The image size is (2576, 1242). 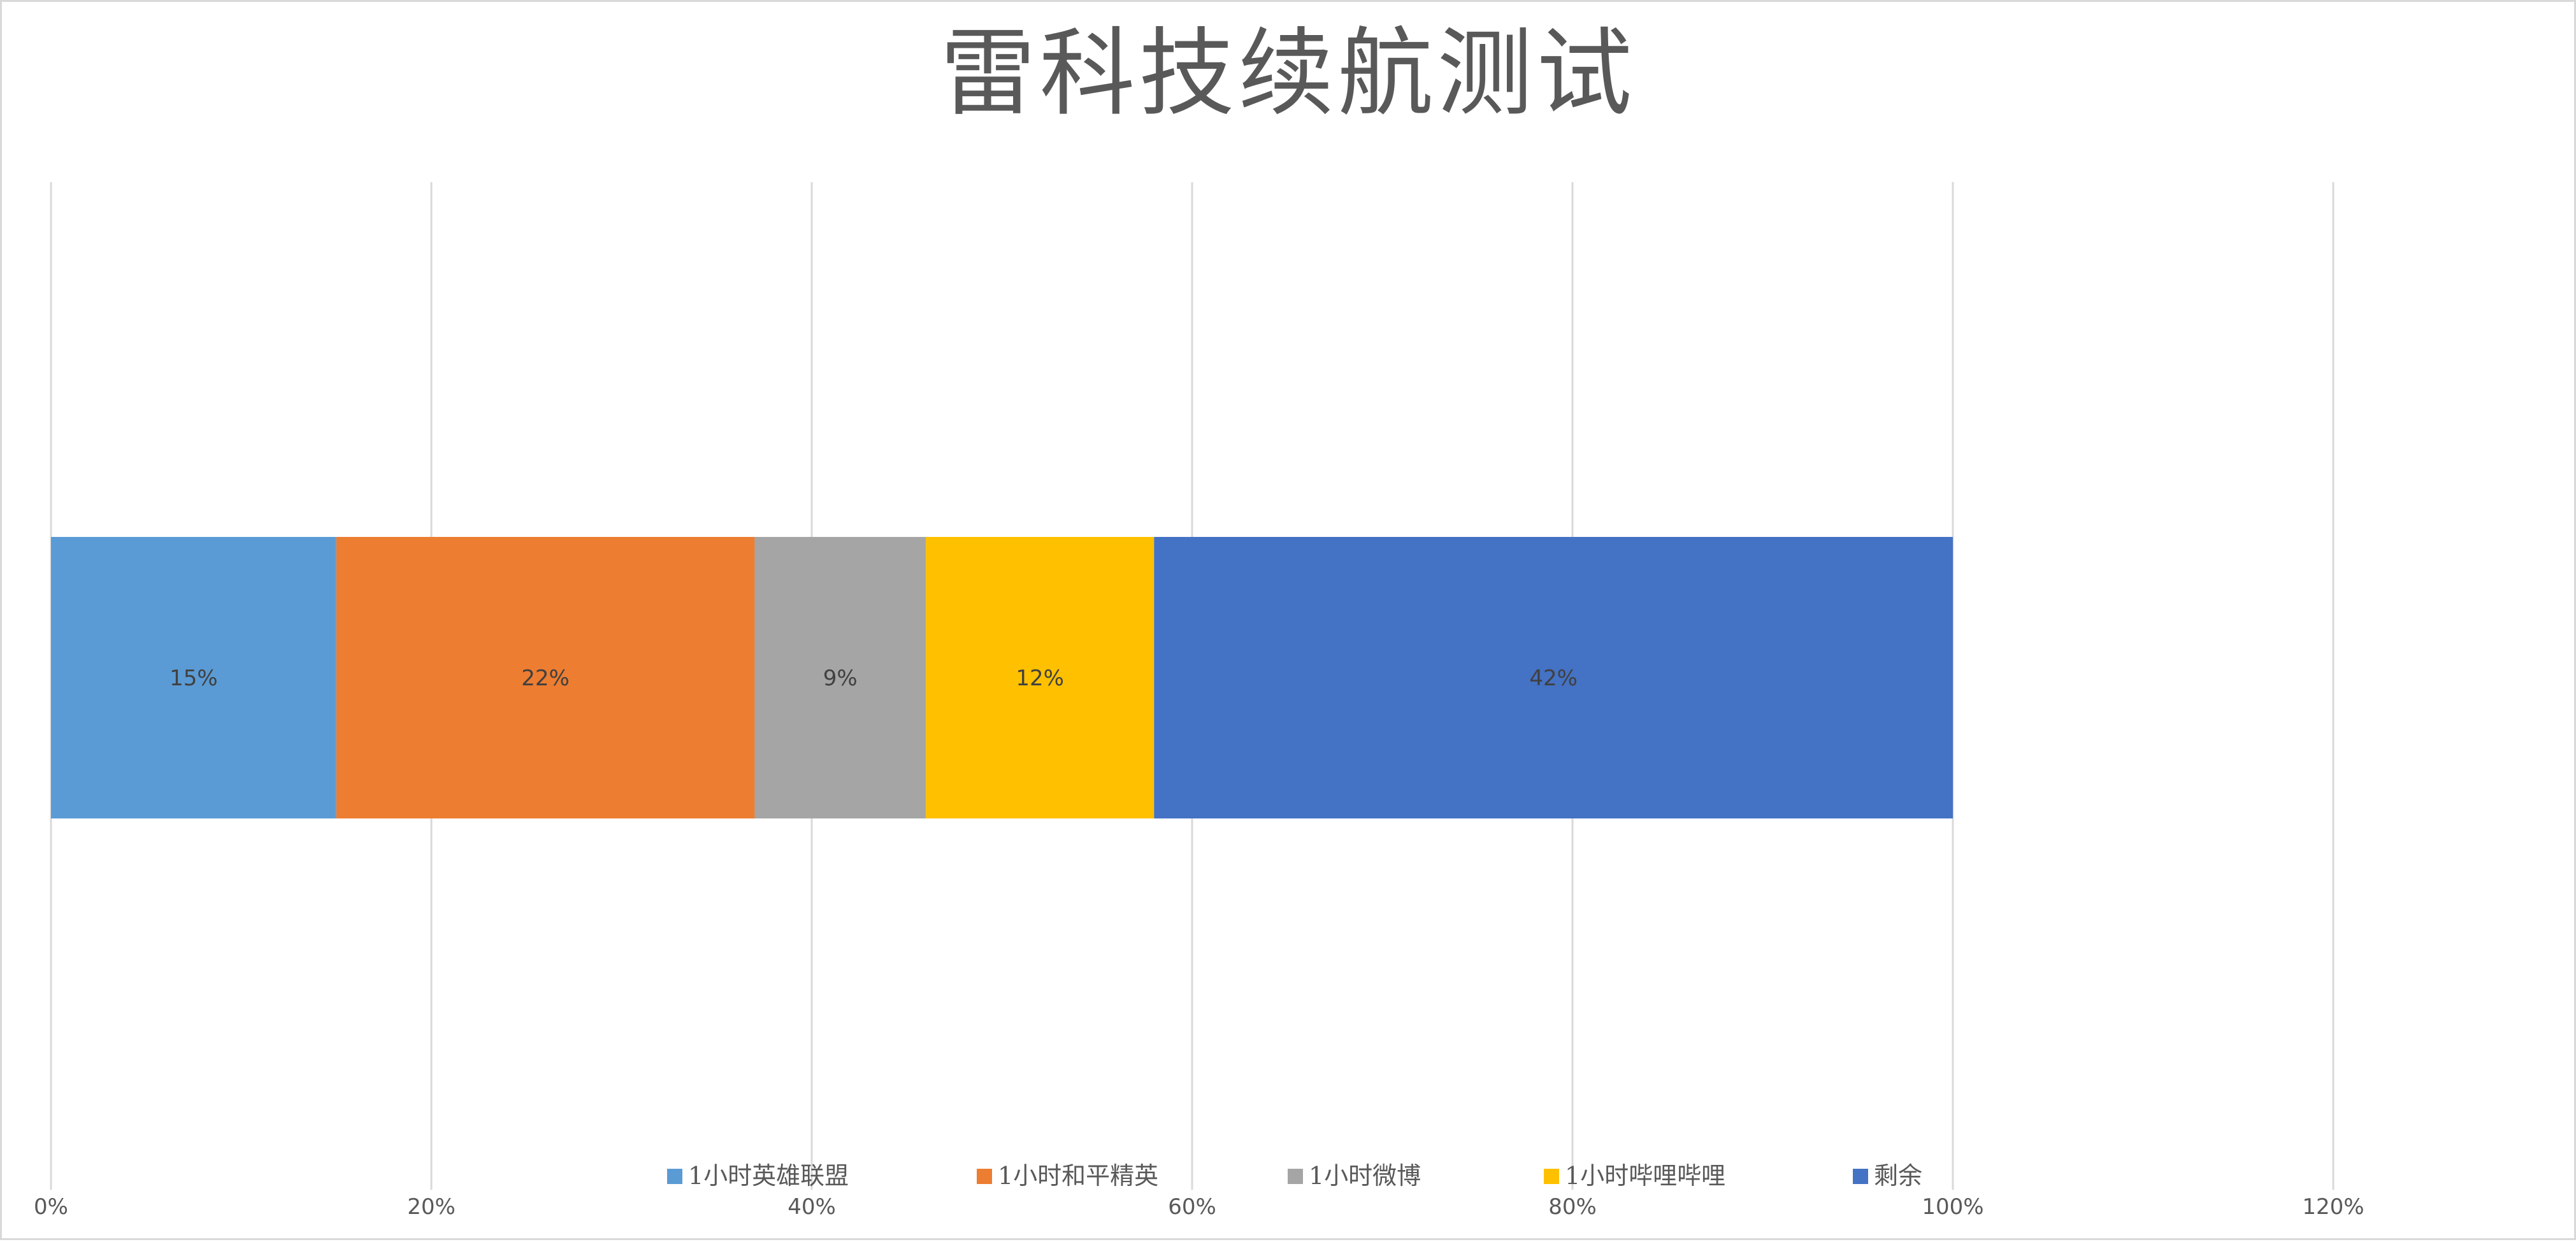 I want to click on data-label: 15%, so click(x=193, y=678).